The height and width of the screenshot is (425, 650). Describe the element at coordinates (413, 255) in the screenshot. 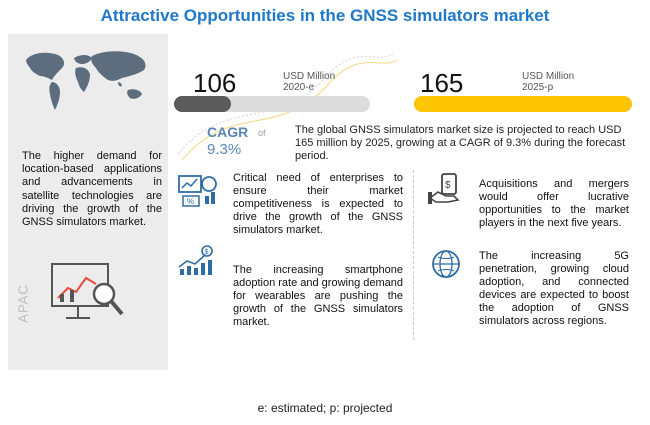

I see `feature-divider` at that location.